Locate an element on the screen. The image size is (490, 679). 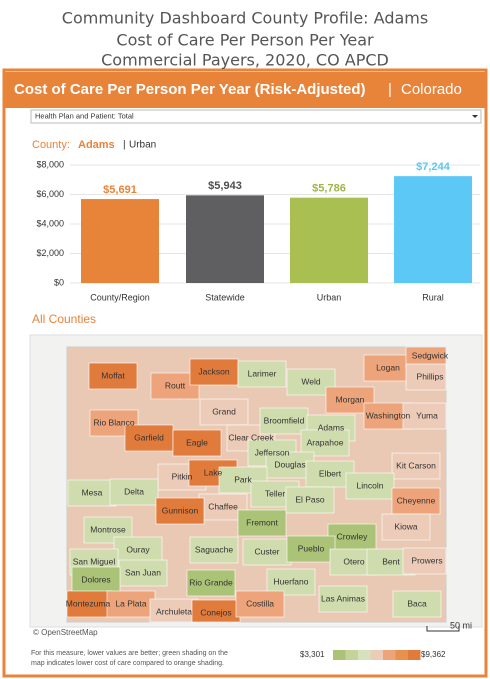
county-label: Kit Carson is located at coordinates (416, 465).